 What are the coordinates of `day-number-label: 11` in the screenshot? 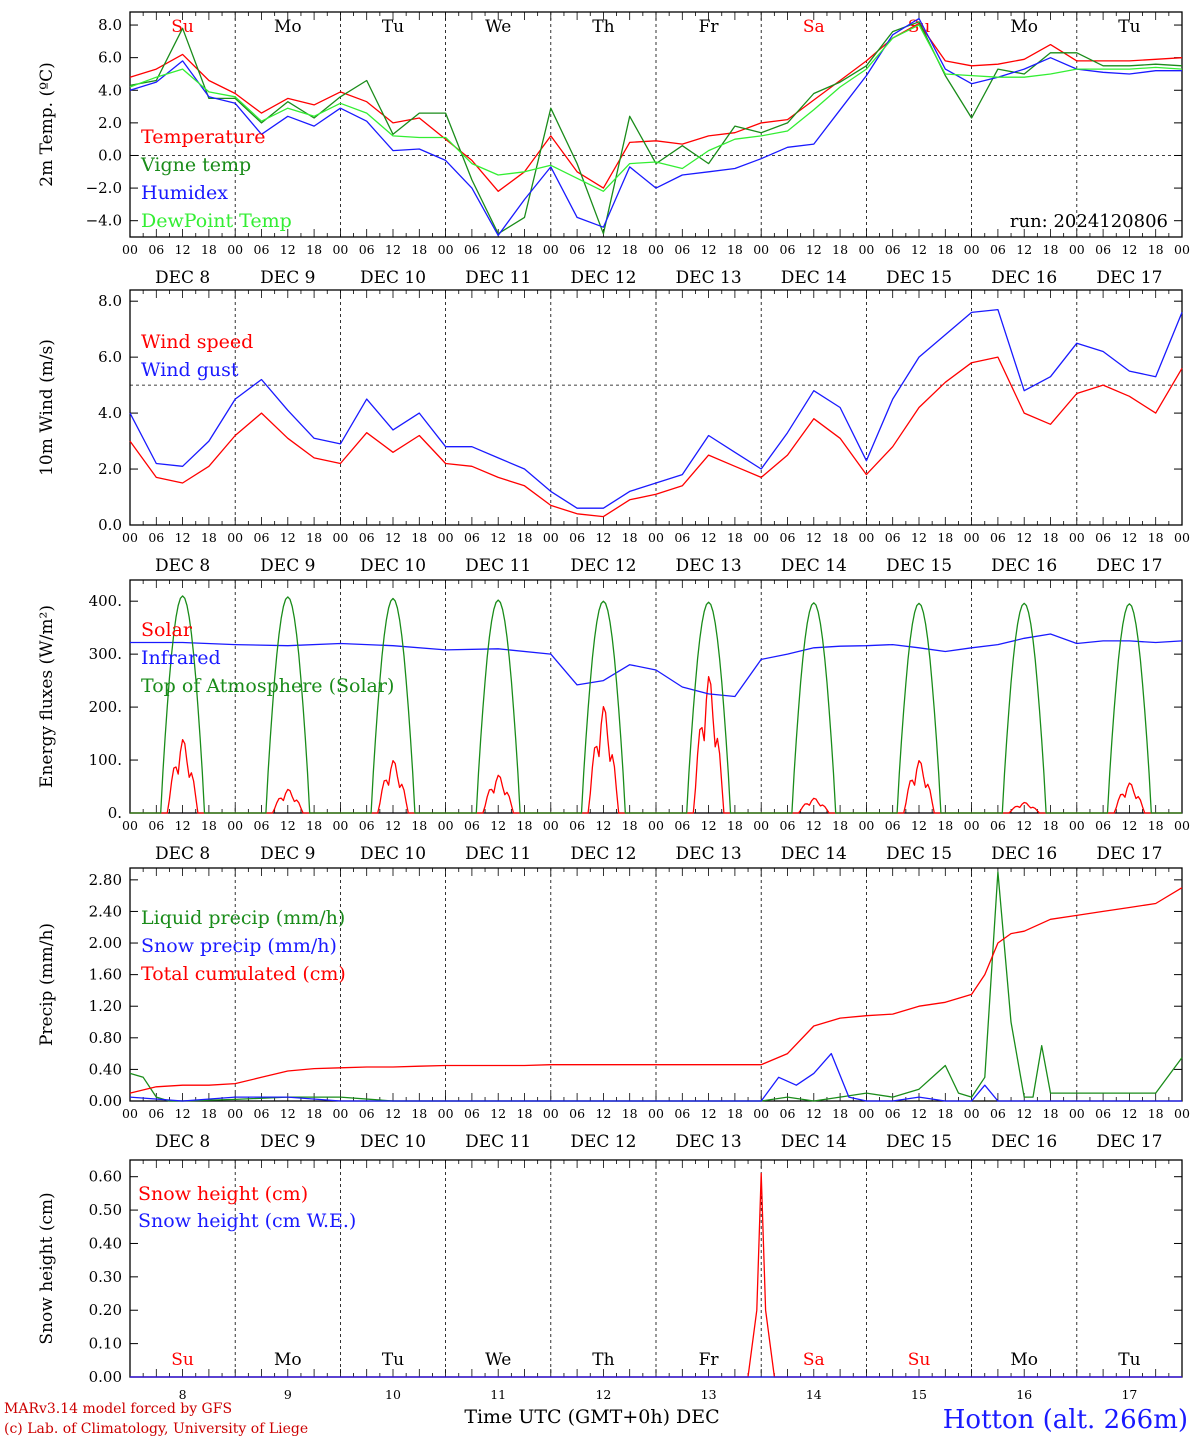 It's located at (498, 1394).